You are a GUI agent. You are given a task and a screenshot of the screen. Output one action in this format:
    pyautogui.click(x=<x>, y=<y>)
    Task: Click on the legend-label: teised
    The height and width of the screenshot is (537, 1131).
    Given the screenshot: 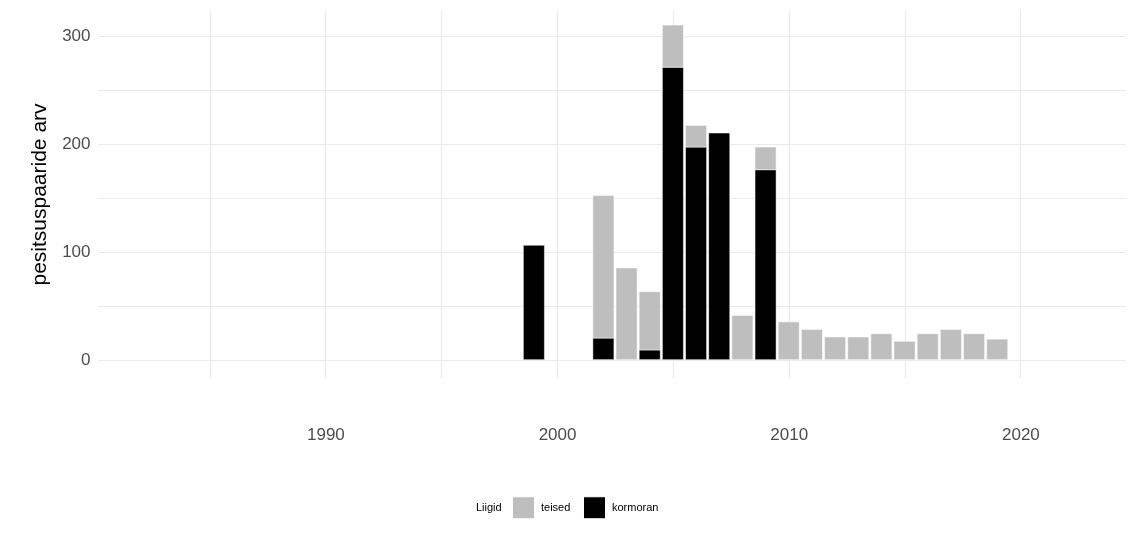 What is the action you would take?
    pyautogui.click(x=556, y=506)
    